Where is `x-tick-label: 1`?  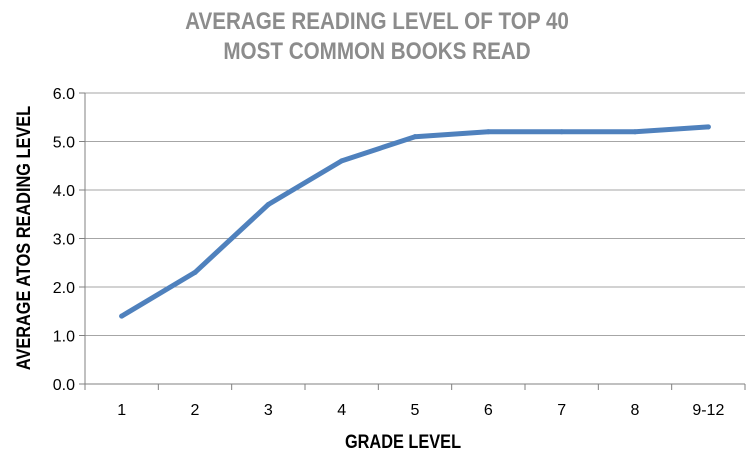
x-tick-label: 1 is located at coordinates (121, 410).